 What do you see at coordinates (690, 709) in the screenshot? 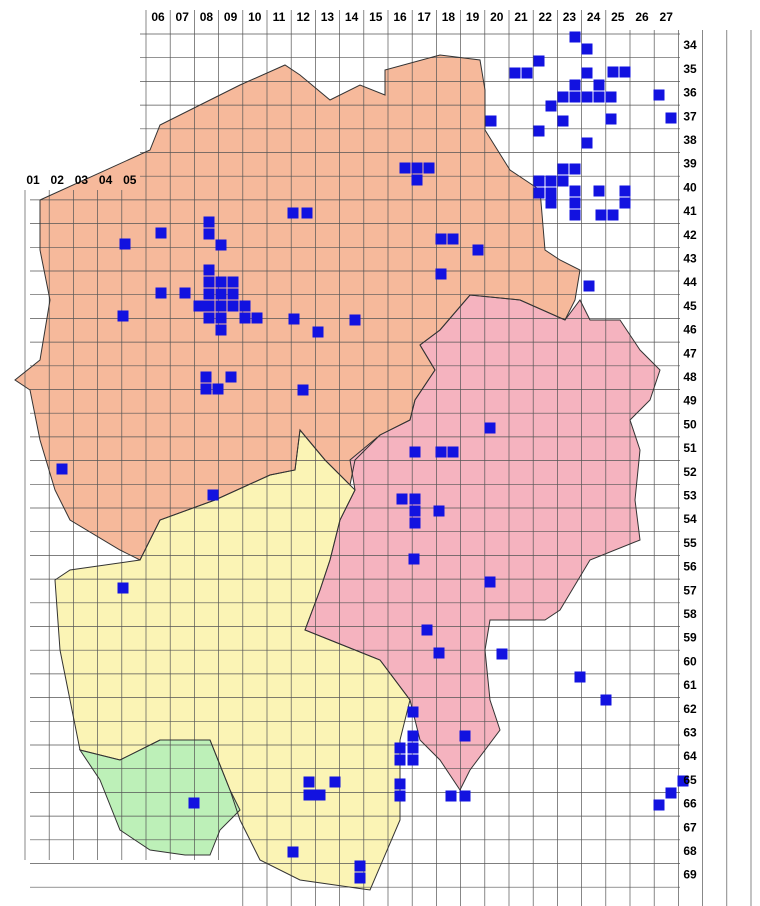
I see `row-label: 62` at bounding box center [690, 709].